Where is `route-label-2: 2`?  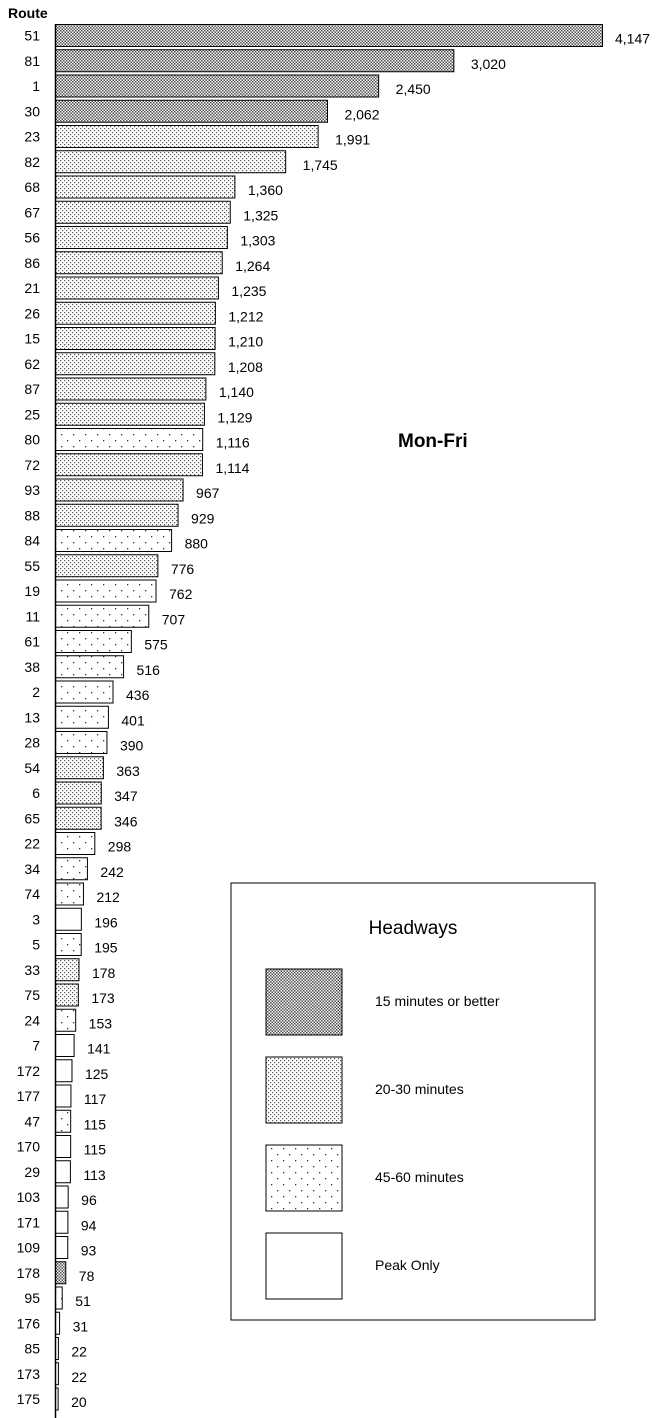 route-label-2: 2 is located at coordinates (36, 692).